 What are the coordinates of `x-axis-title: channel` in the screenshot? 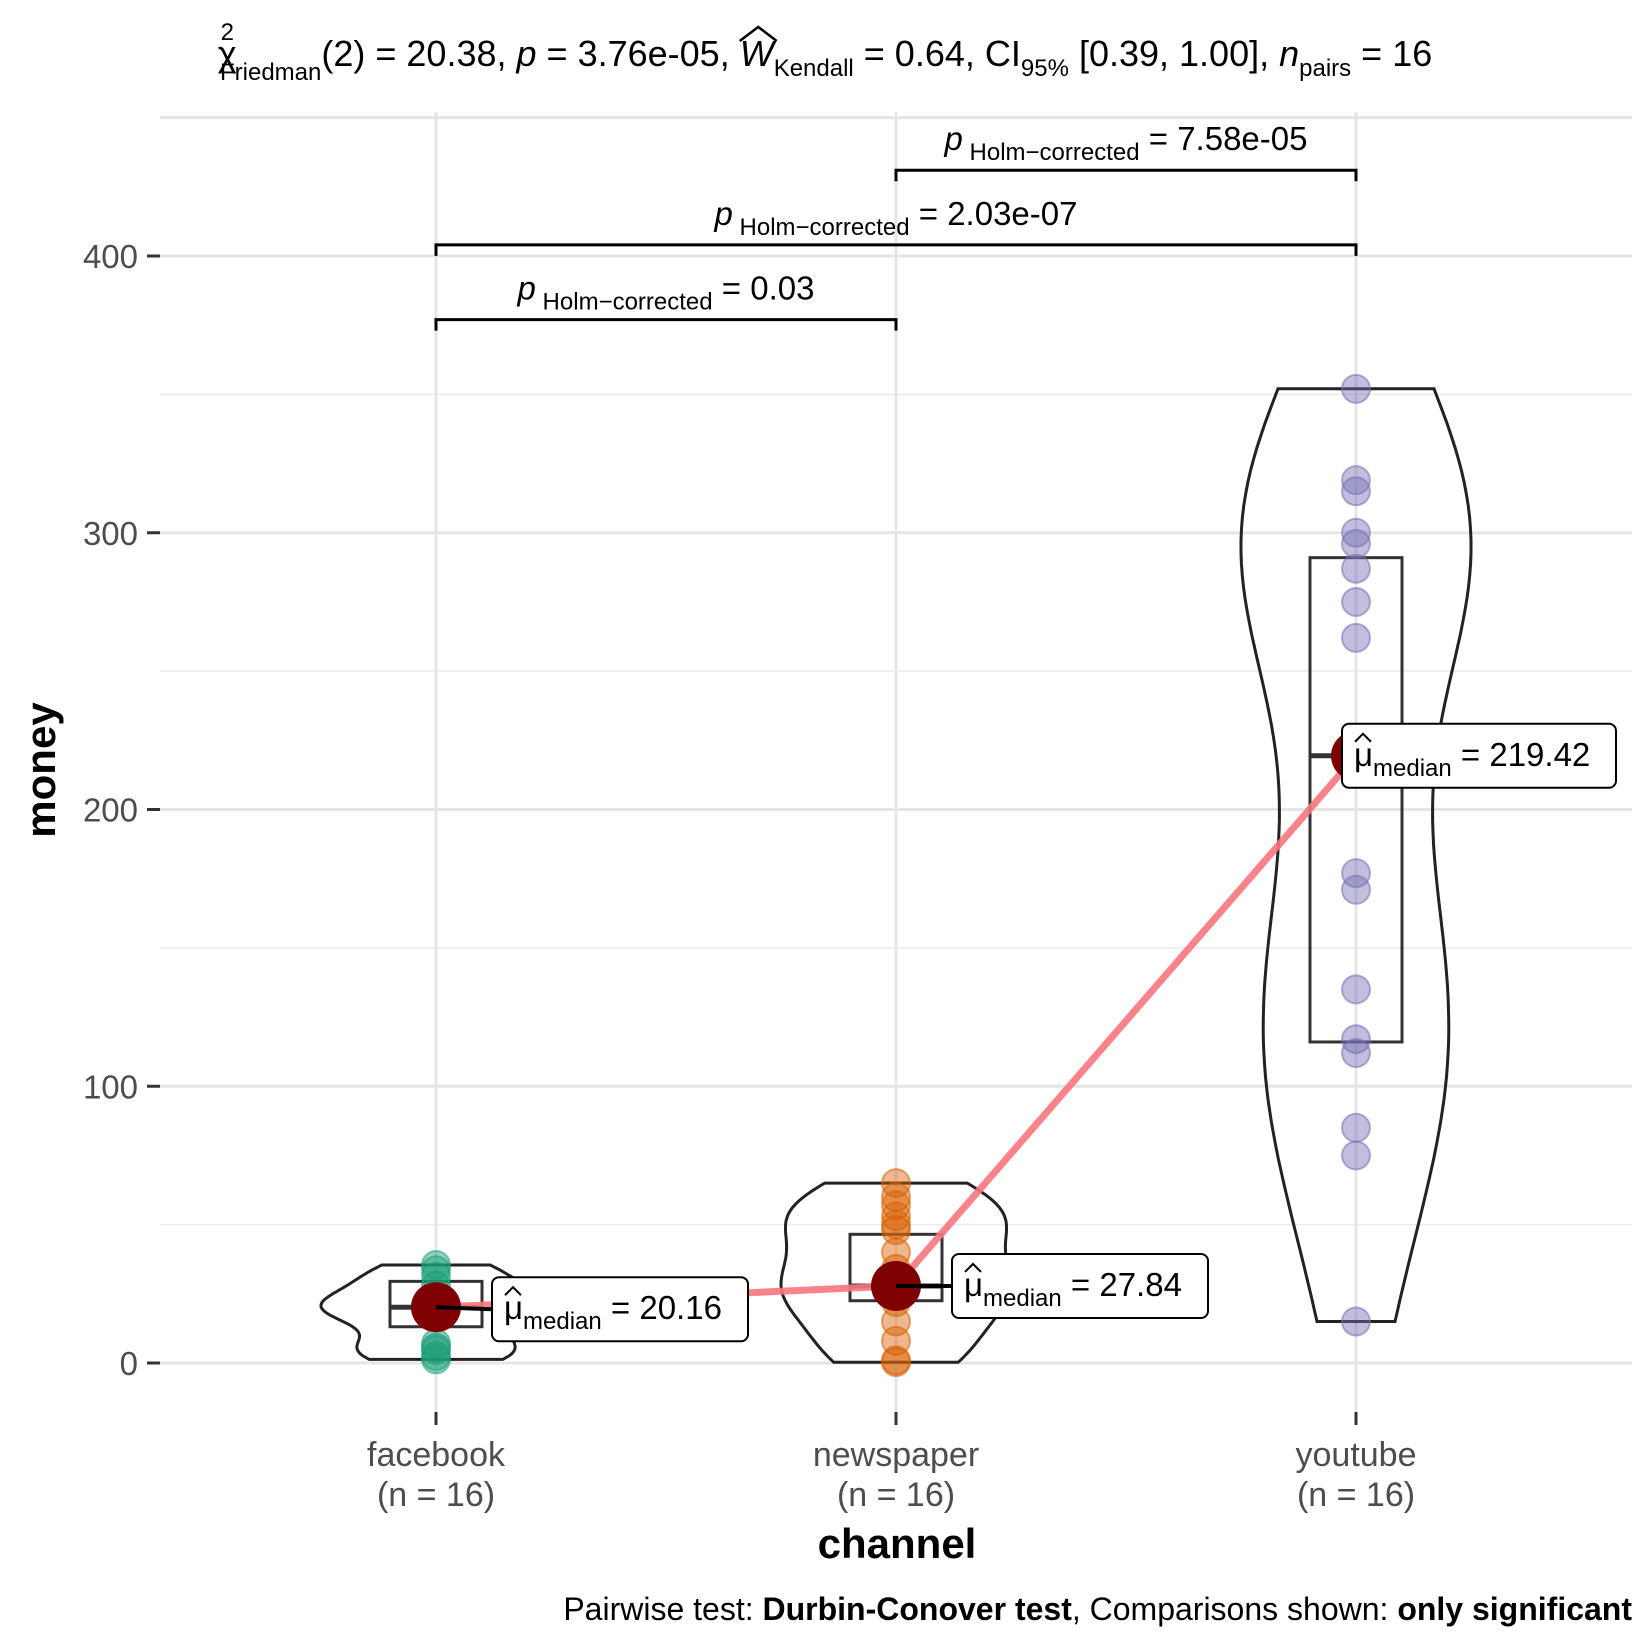 It's located at (897, 1543).